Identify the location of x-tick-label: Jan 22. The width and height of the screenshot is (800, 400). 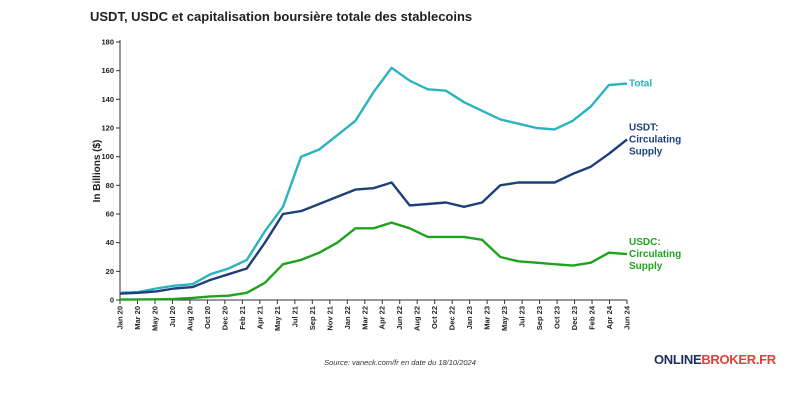
(347, 317).